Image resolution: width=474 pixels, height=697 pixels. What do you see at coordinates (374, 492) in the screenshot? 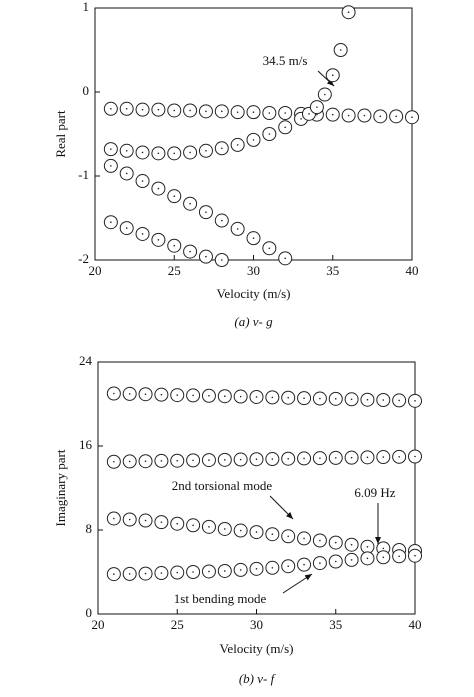
I see `annotation: 6.09 Hz` at bounding box center [374, 492].